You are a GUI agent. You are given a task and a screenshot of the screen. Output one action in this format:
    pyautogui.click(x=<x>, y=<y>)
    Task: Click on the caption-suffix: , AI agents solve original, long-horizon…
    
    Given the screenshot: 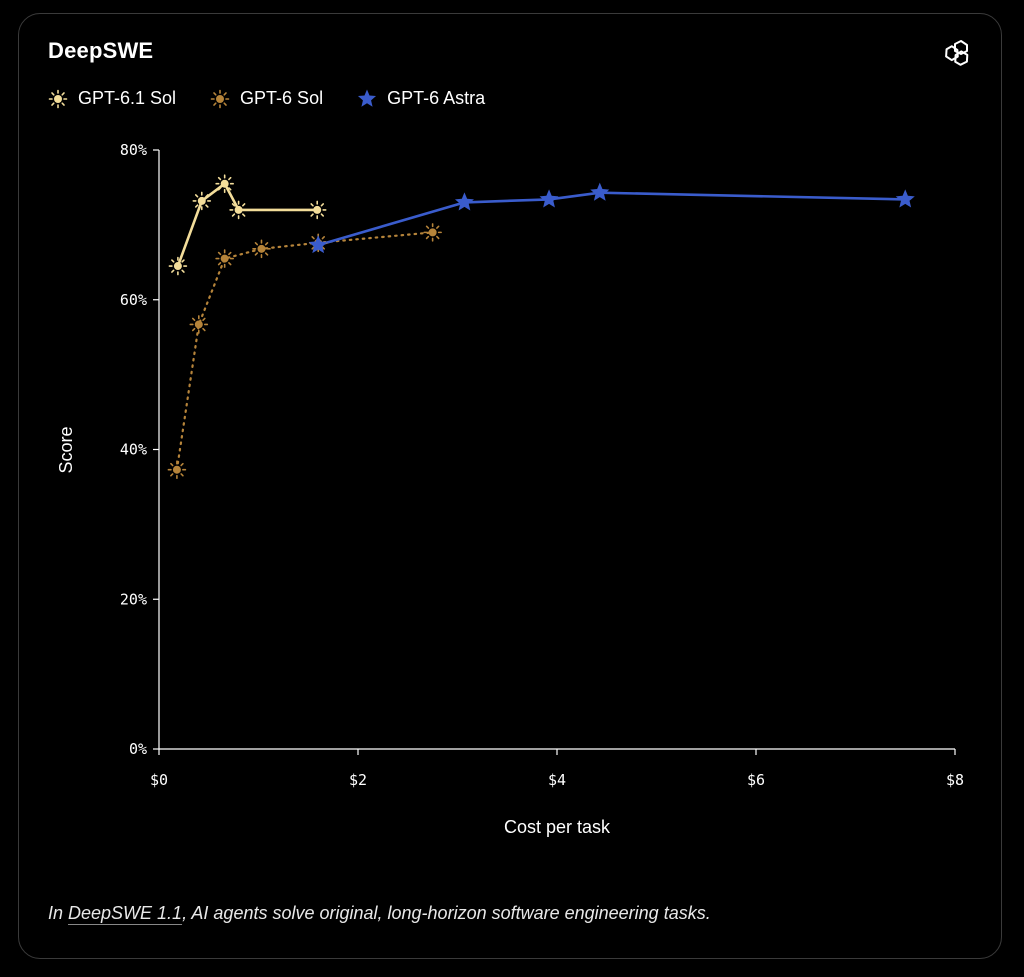 What is the action you would take?
    pyautogui.click(x=446, y=913)
    